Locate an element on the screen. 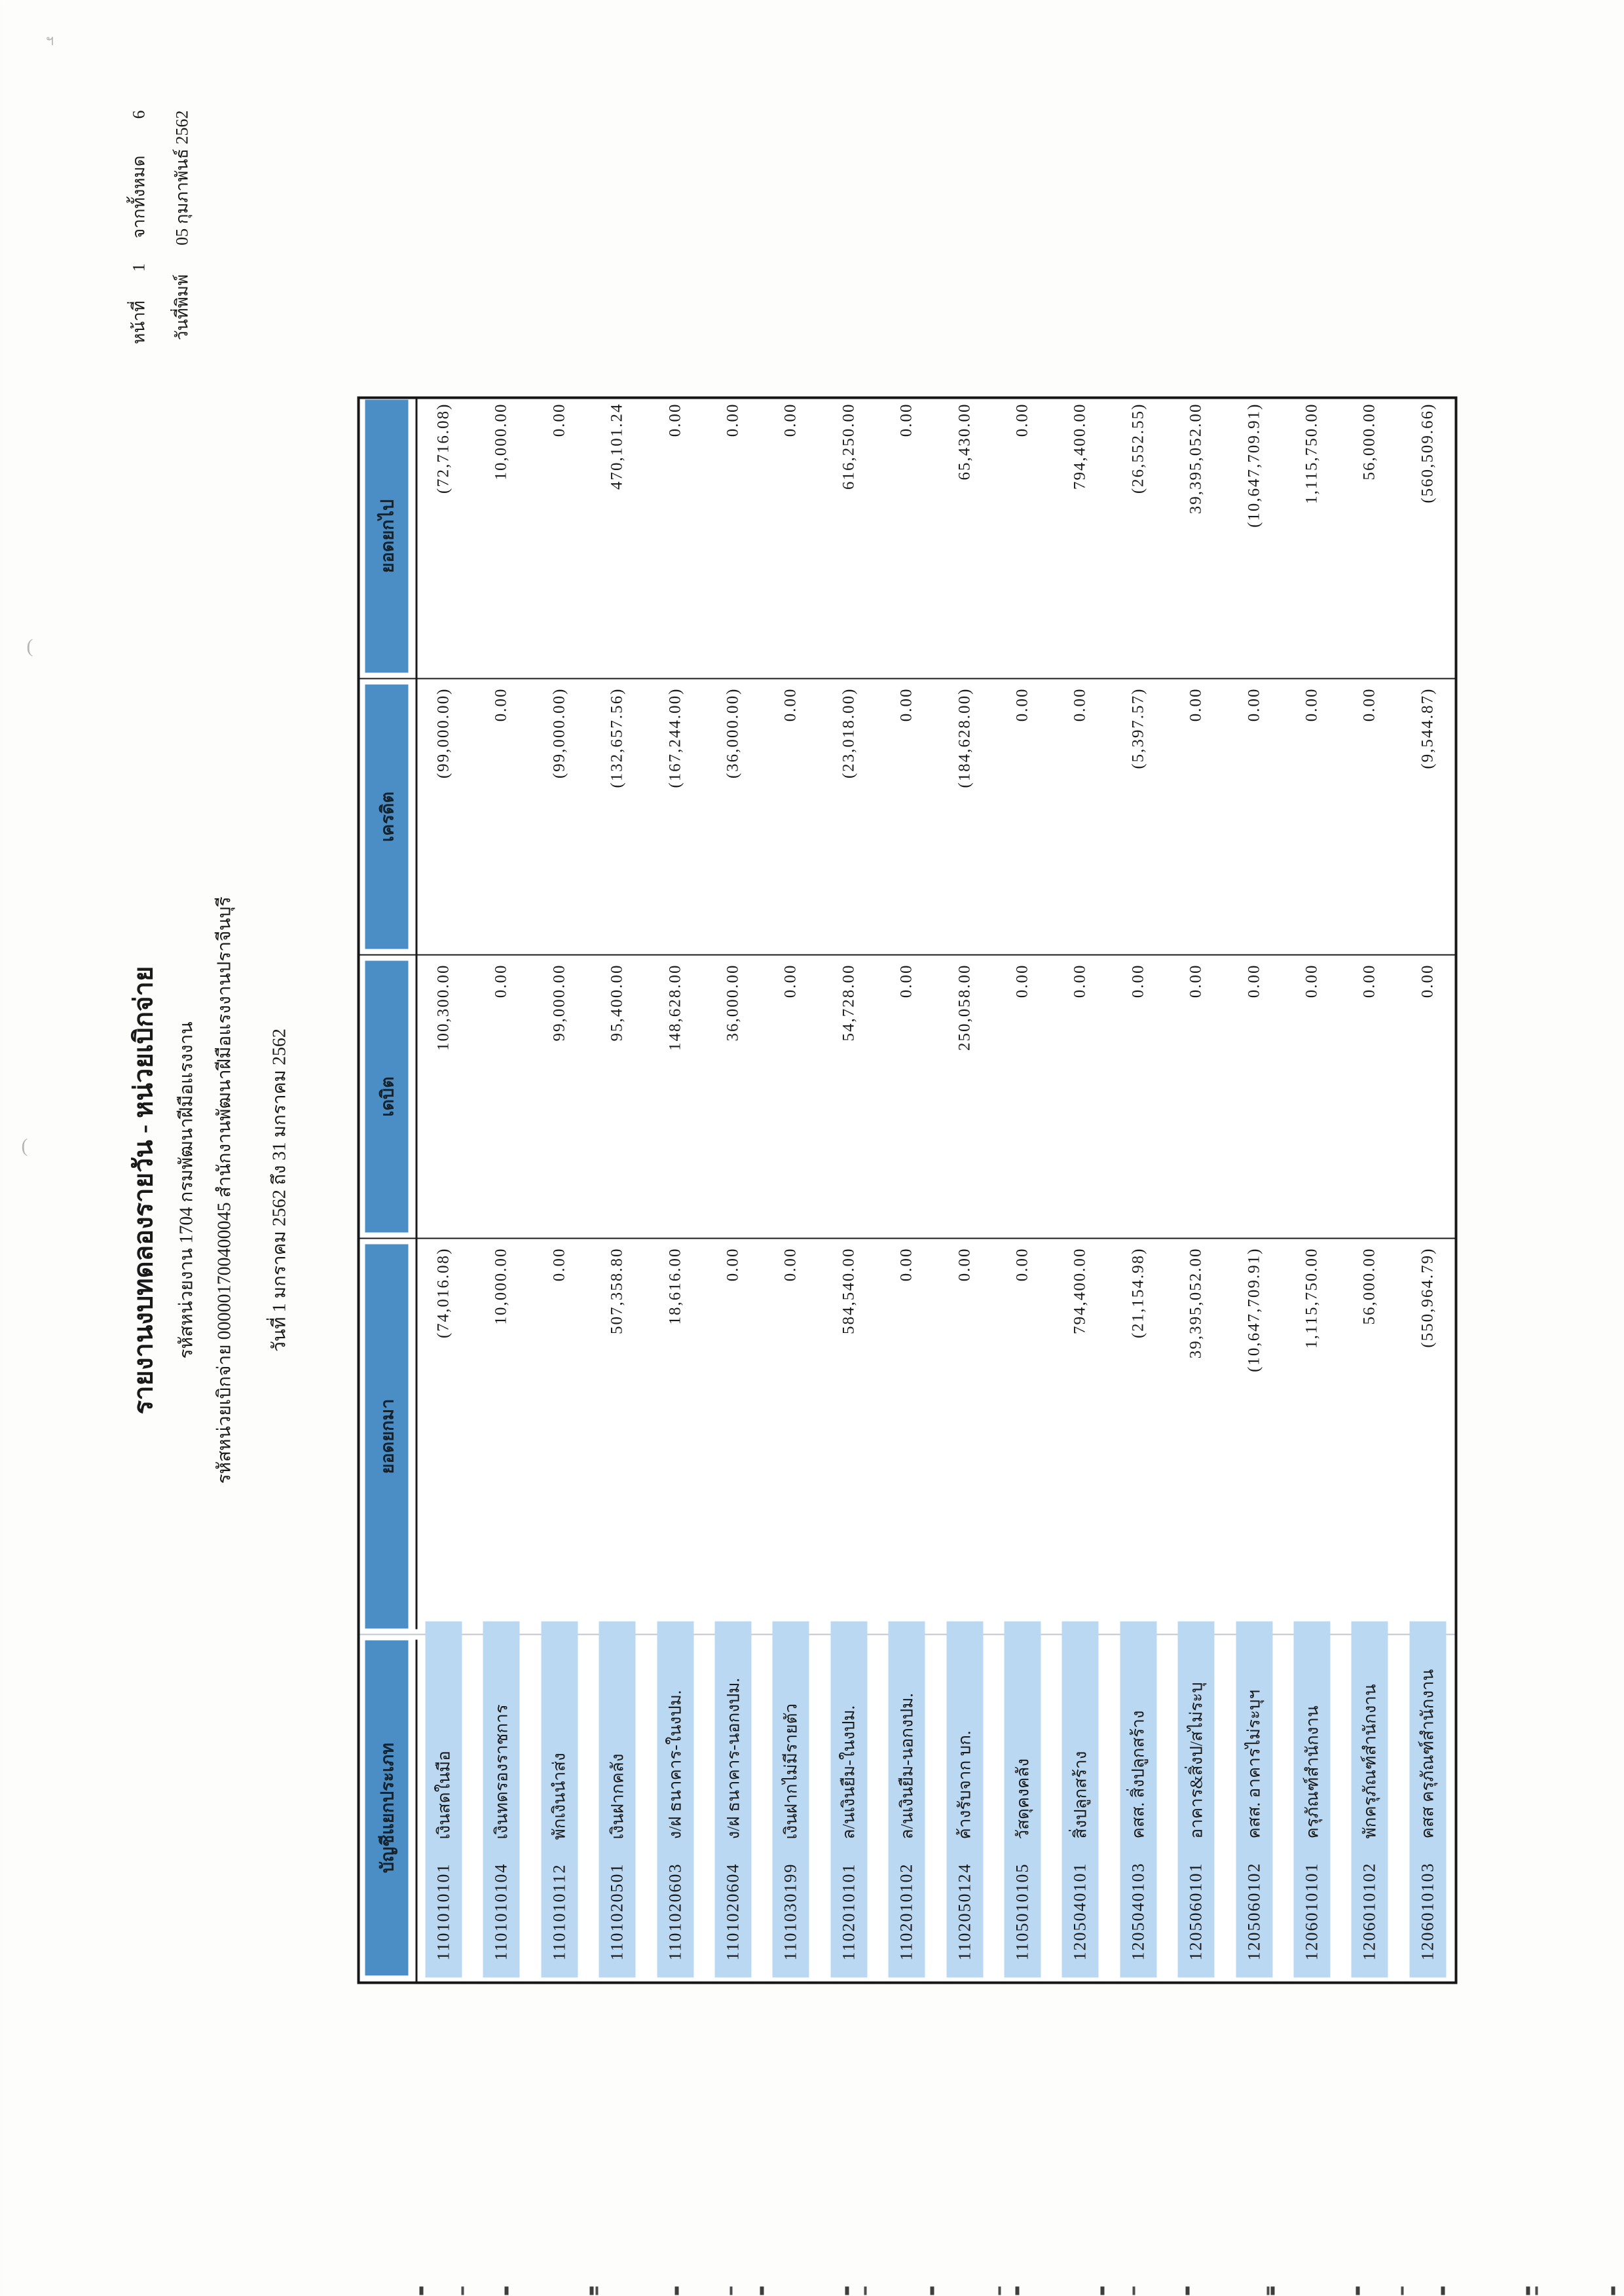 This screenshot has width=1624, height=2296. debit-amount: 54,728.00 is located at coordinates (848, 1002).